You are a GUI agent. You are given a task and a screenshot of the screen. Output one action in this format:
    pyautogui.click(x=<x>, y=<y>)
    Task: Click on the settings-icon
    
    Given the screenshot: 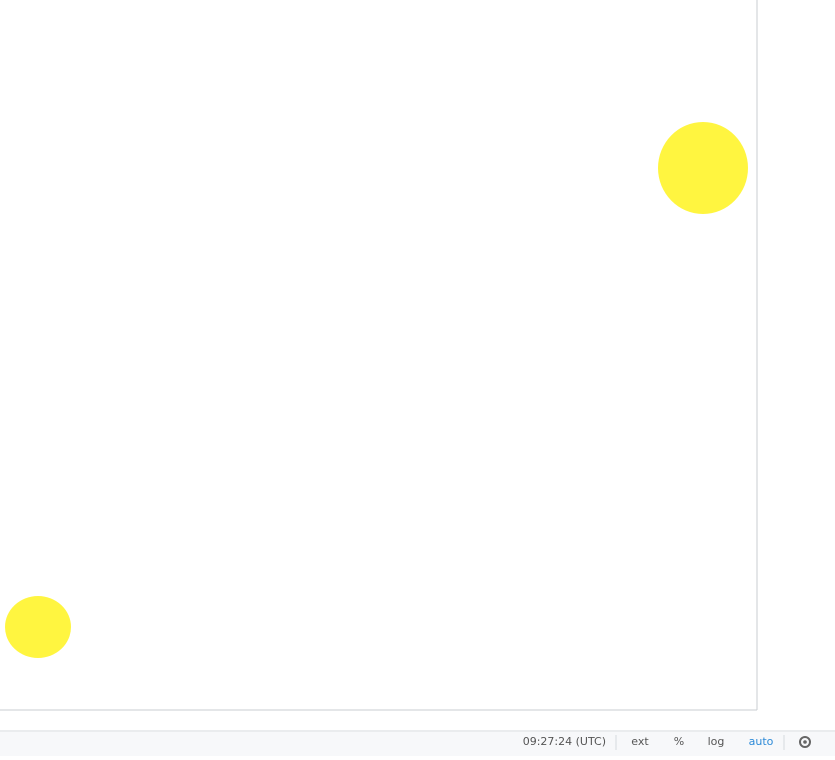 What is the action you would take?
    pyautogui.click(x=805, y=742)
    